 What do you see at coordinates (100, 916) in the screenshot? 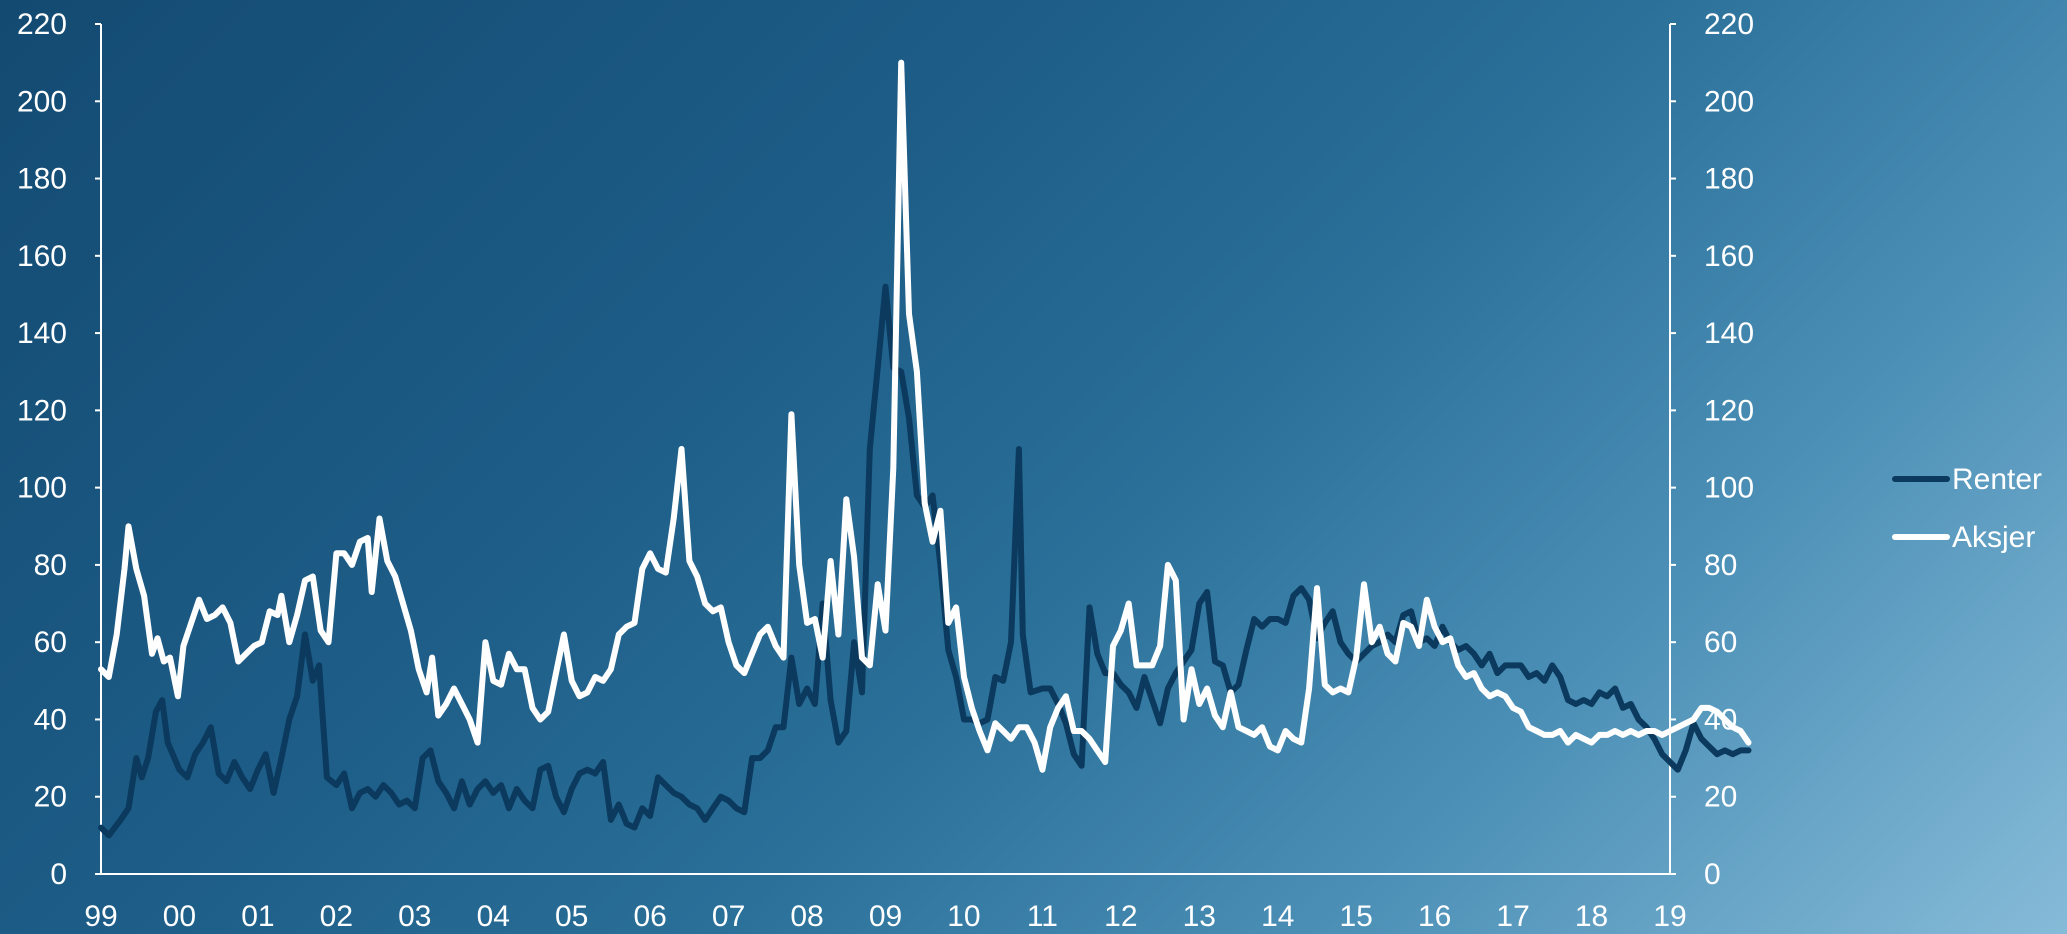
I see `x-tick-label: 99` at bounding box center [100, 916].